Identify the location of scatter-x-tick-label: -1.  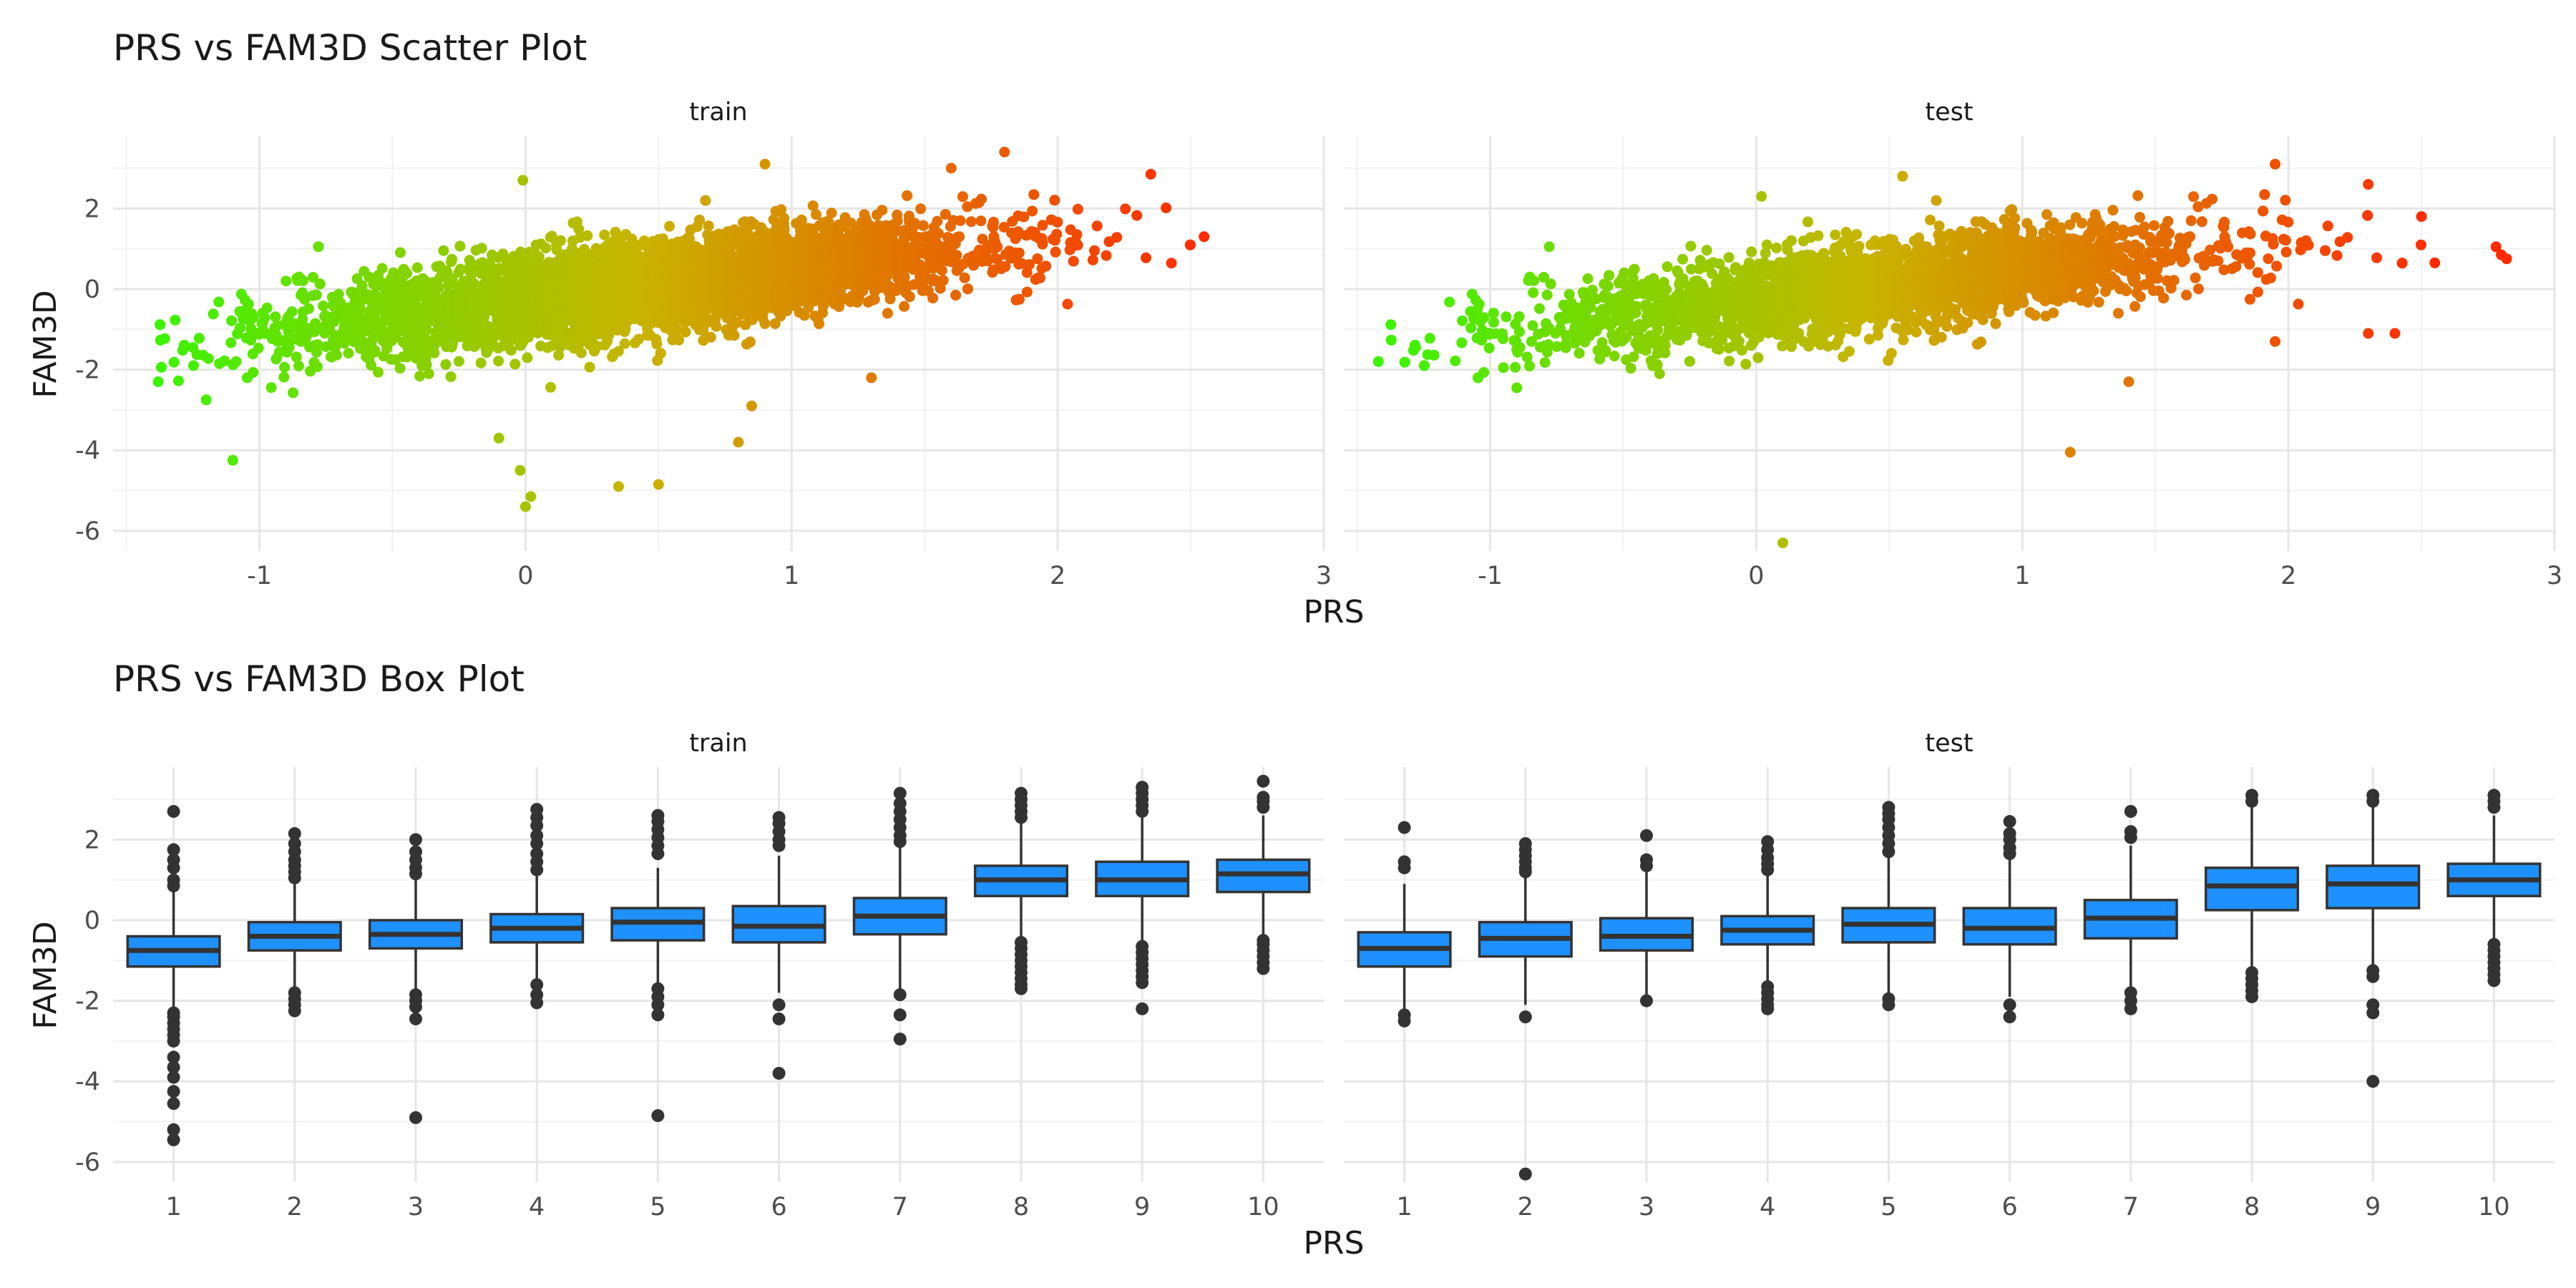
(259, 576).